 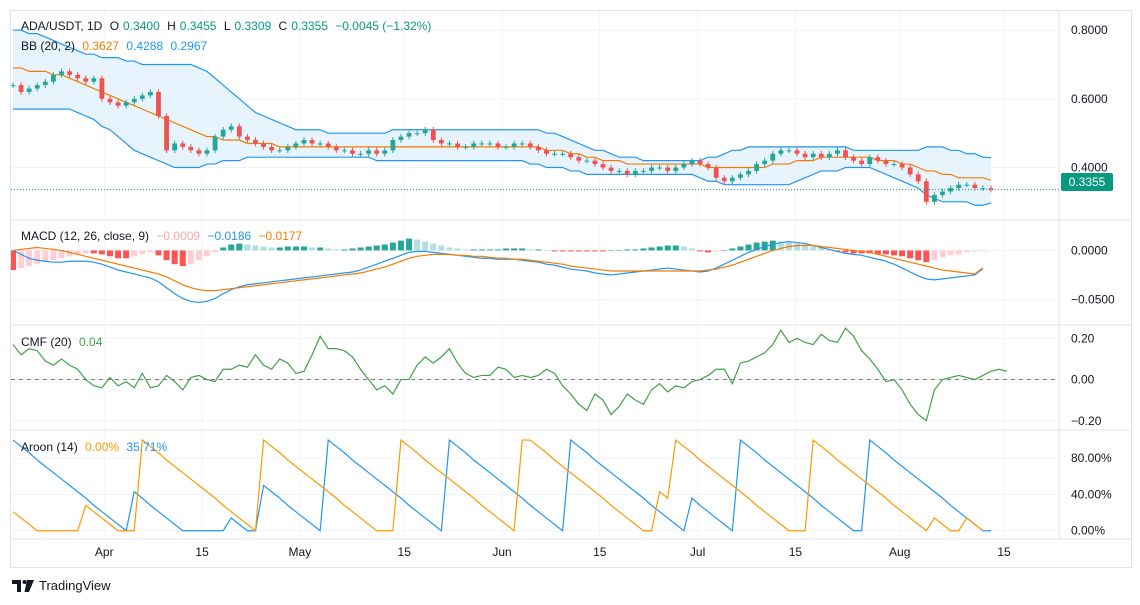 I want to click on macd-signal-line, so click(x=498, y=268).